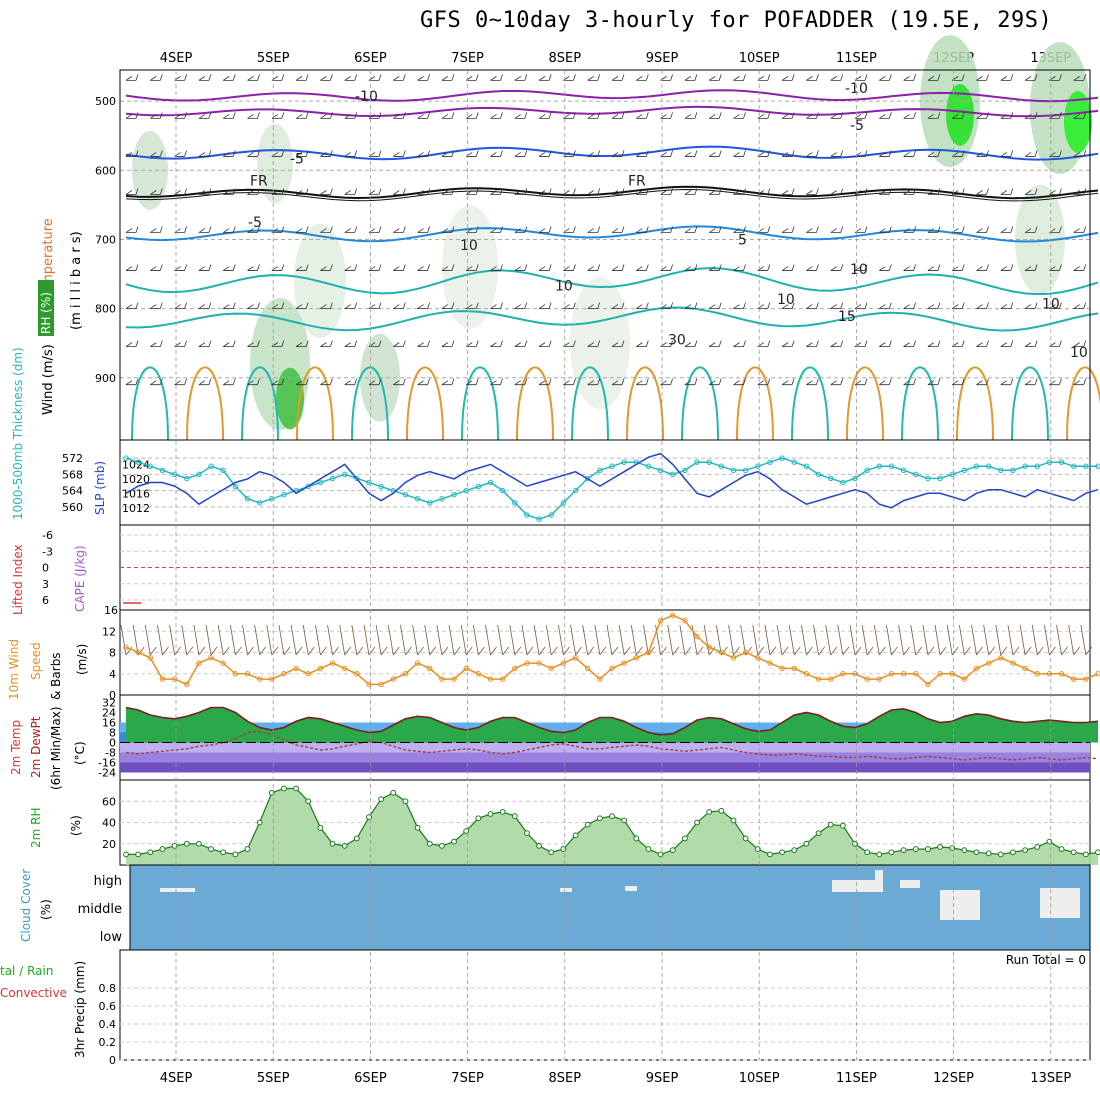 The width and height of the screenshot is (1100, 1100). I want to click on precip-panel-frame, so click(605, 1005).